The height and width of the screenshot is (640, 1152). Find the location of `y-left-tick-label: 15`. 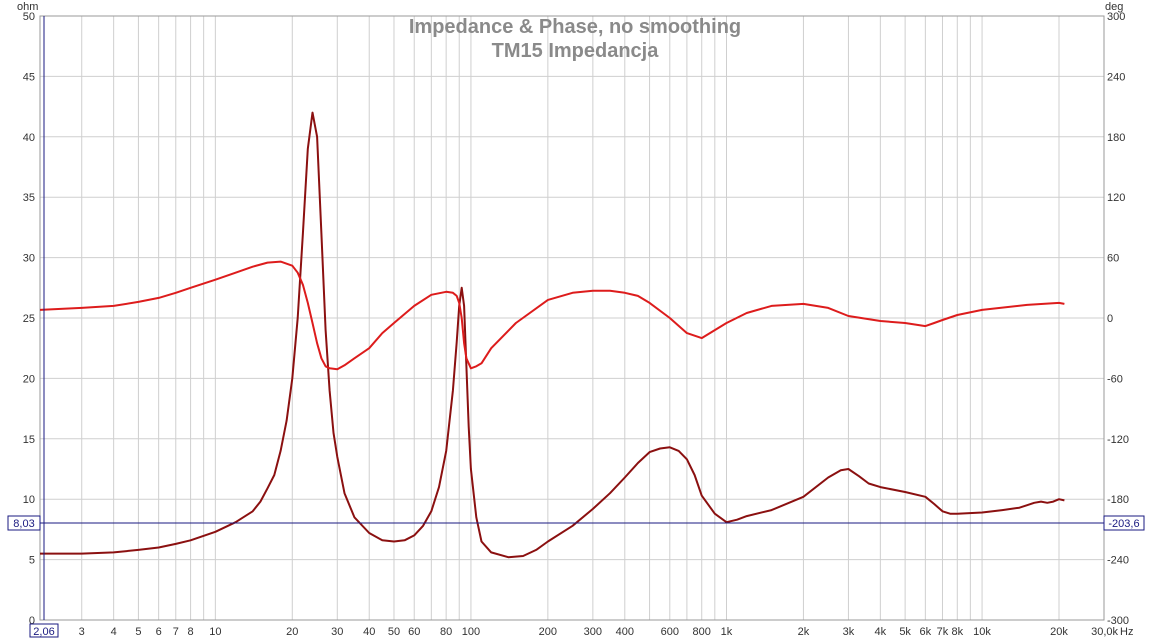

y-left-tick-label: 15 is located at coordinates (29, 440).